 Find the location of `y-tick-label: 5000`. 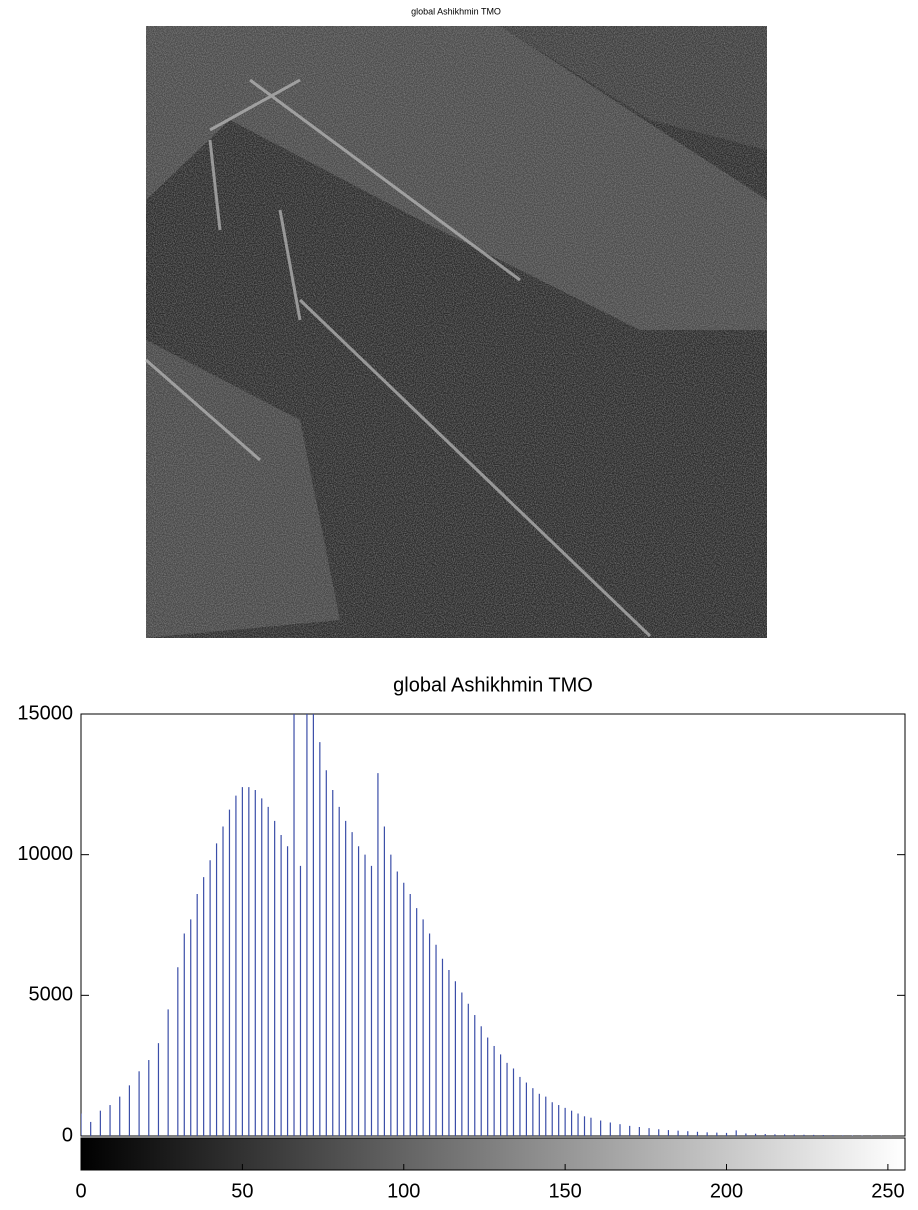

y-tick-label: 5000 is located at coordinates (51, 995).